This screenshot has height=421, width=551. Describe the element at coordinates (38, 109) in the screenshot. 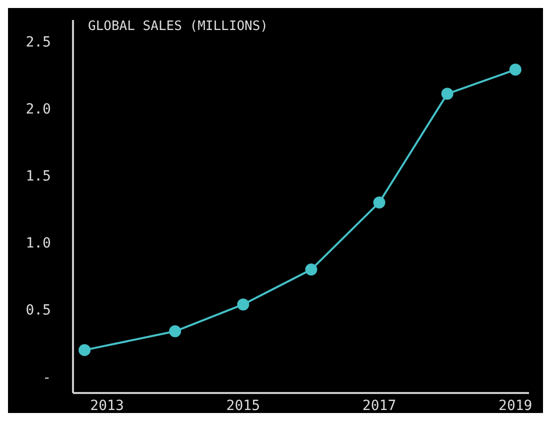

I see `y-tick-label: 2.0` at that location.